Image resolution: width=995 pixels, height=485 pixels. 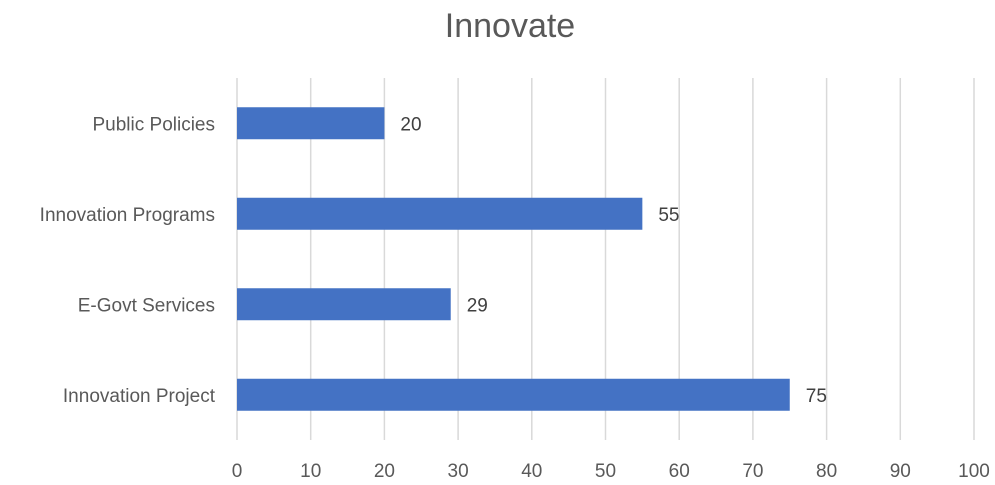 What do you see at coordinates (127, 215) in the screenshot?
I see `category-label-innovation-programs: Innovation Programs` at bounding box center [127, 215].